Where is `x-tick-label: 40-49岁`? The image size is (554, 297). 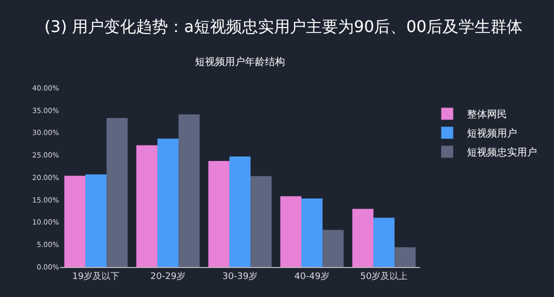 x-tick-label: 40-49岁 is located at coordinates (312, 276).